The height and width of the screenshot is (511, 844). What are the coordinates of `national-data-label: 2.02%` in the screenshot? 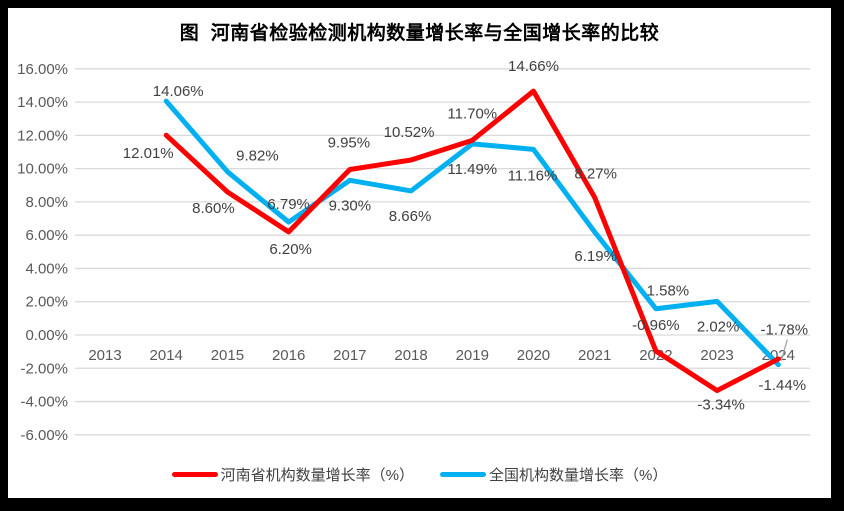 It's located at (718, 326).